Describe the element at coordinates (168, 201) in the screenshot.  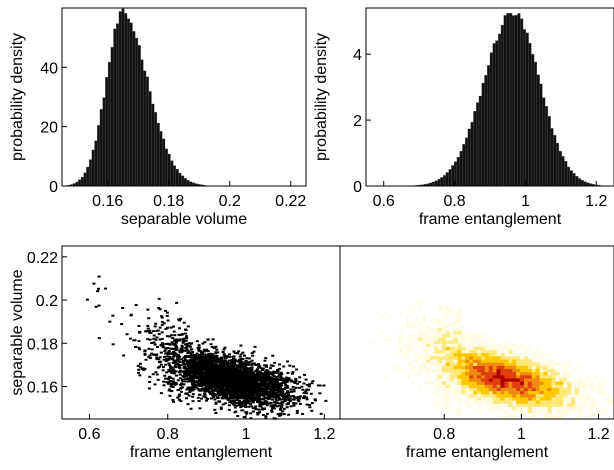
I see `x-tick-label: 0.18` at that location.